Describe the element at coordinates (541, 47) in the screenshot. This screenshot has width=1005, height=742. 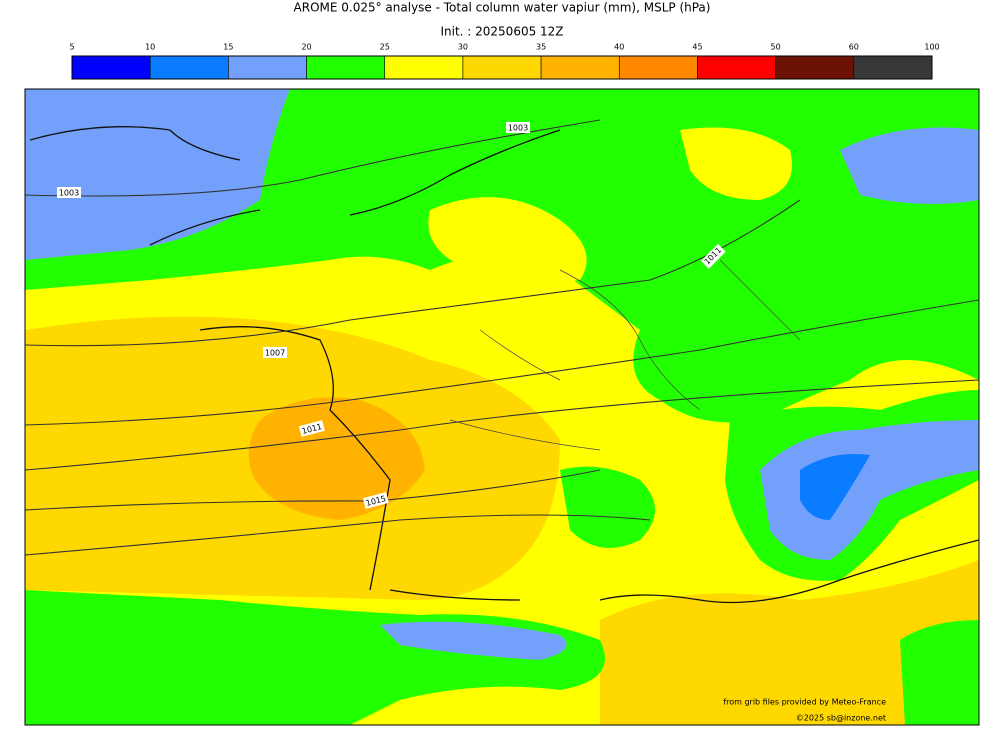
I see `colorbar-tick-label: 35` at that location.